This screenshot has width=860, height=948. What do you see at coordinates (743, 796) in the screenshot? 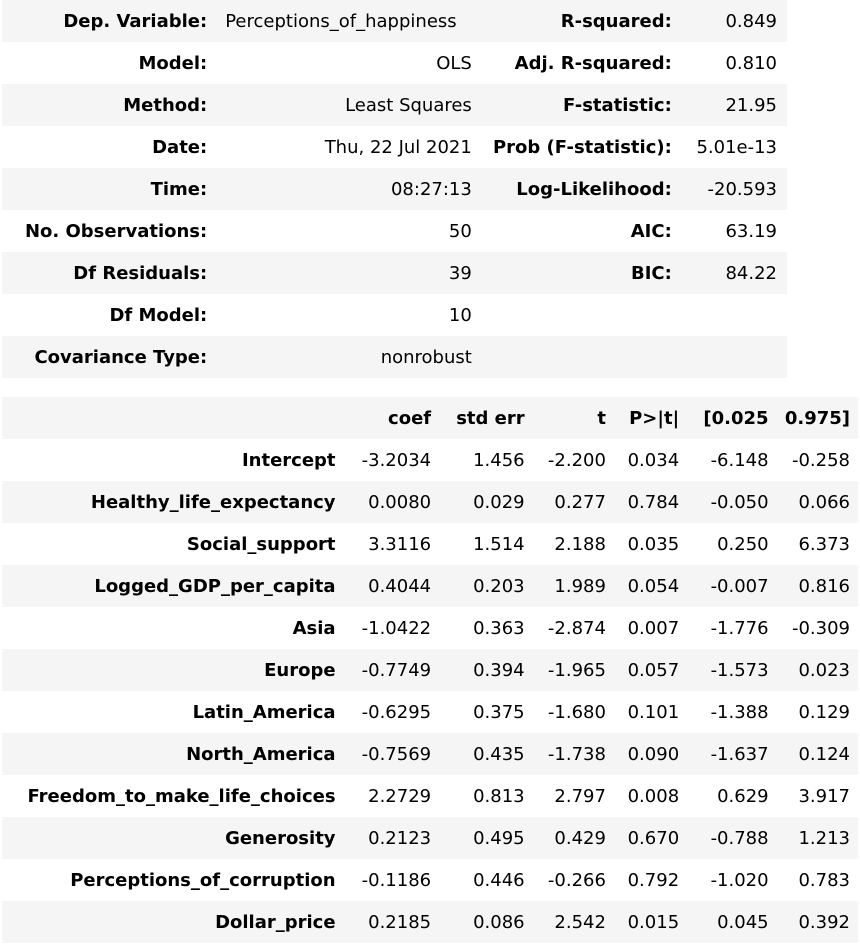
I see `ci-lower-value: 0.629` at bounding box center [743, 796].